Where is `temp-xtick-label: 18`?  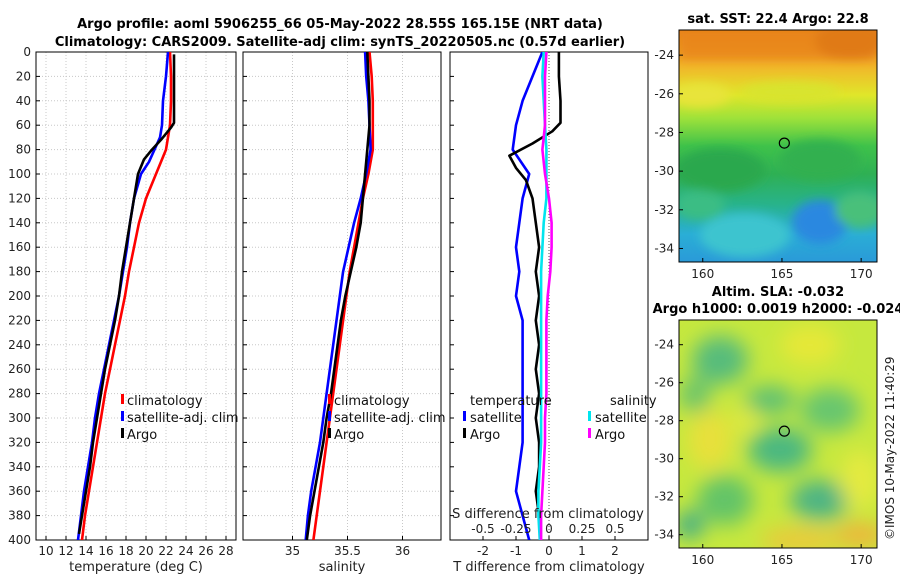 temp-xtick-label: 18 is located at coordinates (125, 551).